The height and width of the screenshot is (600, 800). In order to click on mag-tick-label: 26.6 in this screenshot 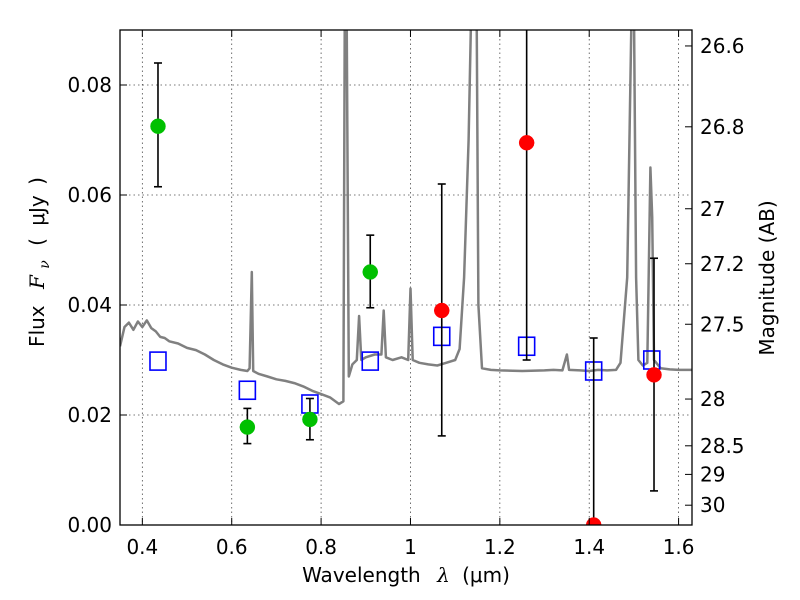, I will do `click(722, 46)`.